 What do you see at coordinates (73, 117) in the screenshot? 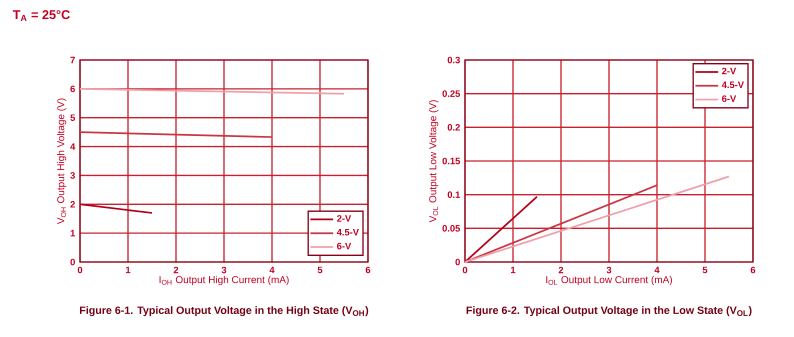
I see `y-tick-label: 5` at bounding box center [73, 117].